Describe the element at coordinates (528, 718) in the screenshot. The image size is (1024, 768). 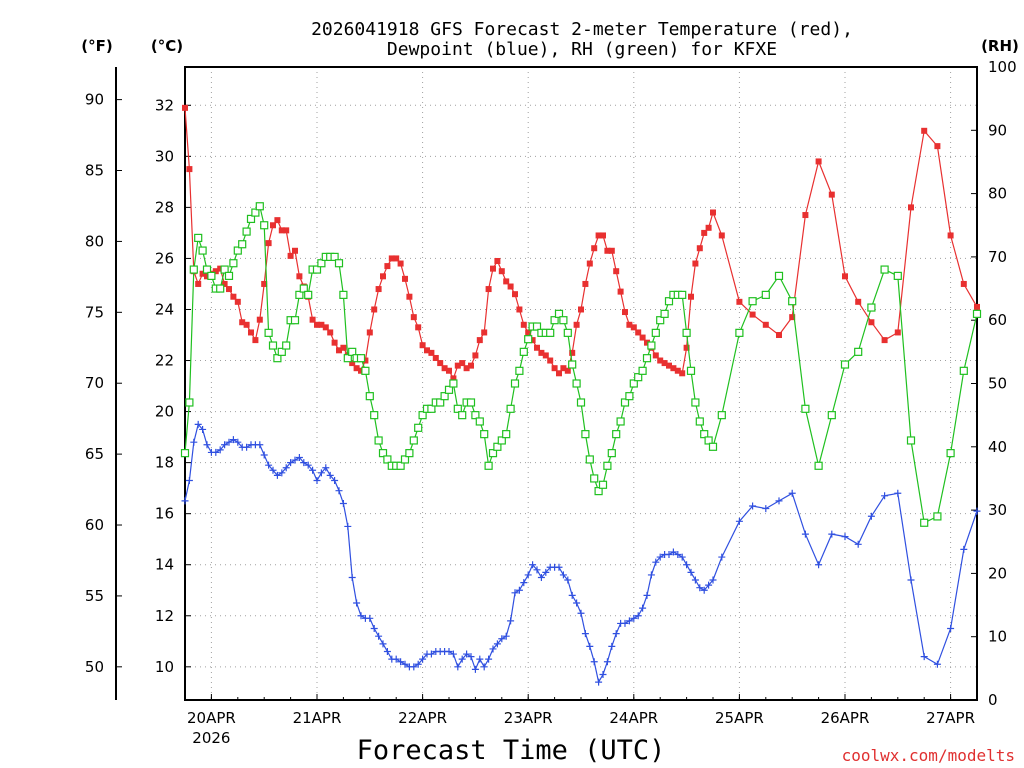
I see `x-tick-label: 23APR` at that location.